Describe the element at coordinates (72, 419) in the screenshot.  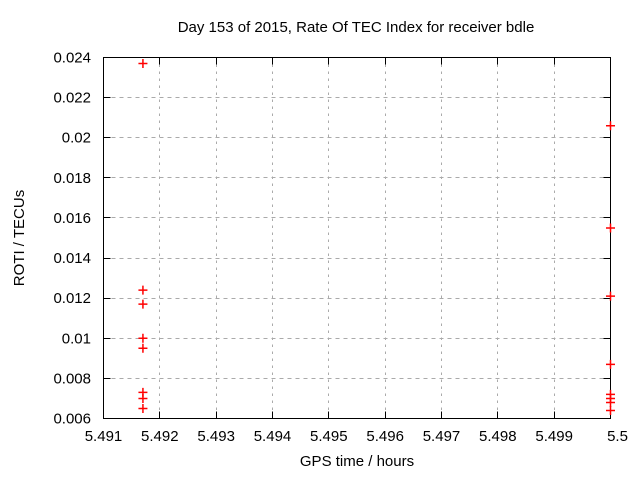
I see `y-tick-label: 0.006` at that location.